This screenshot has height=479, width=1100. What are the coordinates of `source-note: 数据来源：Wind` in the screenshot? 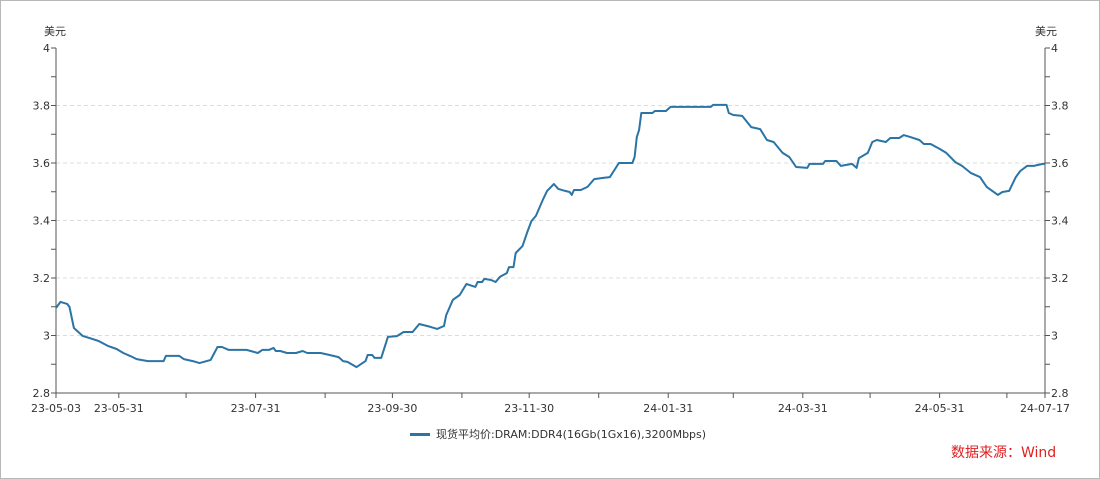 It's located at (1004, 453).